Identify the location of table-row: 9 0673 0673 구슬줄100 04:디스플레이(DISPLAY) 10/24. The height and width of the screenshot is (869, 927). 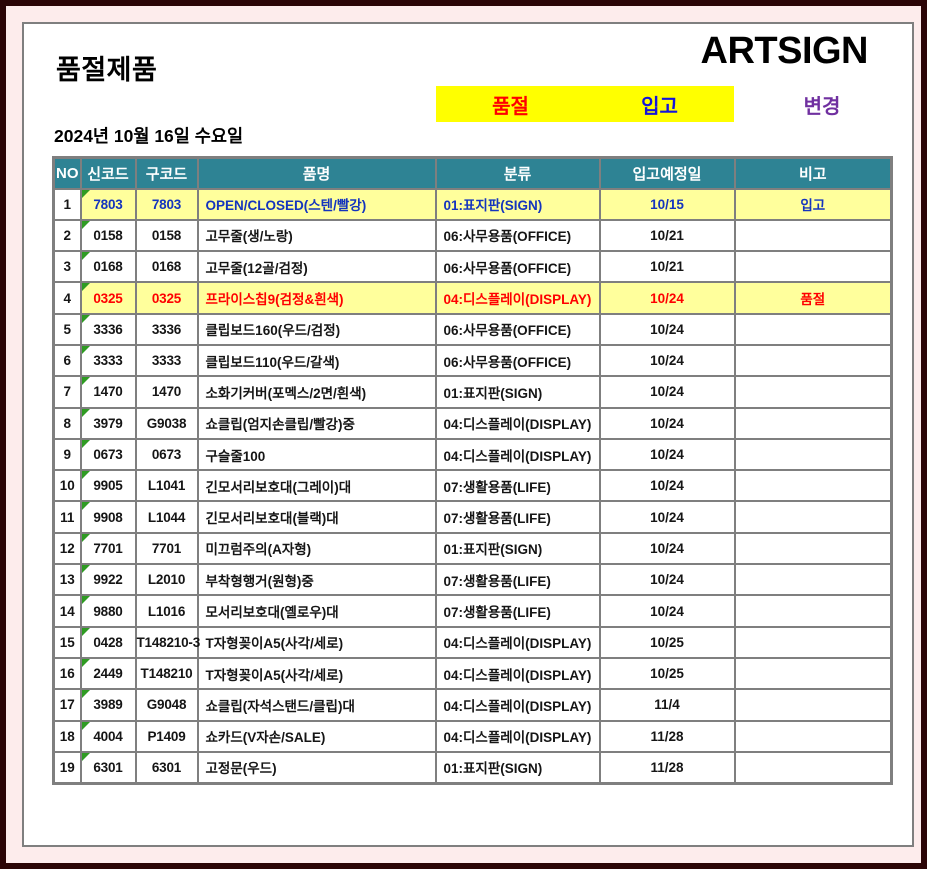
(472, 454).